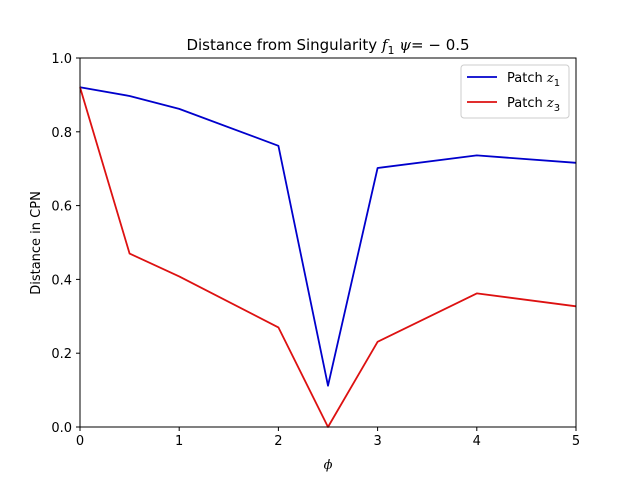 This screenshot has width=640, height=480. Describe the element at coordinates (377, 441) in the screenshot. I see `x-tick-label: 3` at that location.